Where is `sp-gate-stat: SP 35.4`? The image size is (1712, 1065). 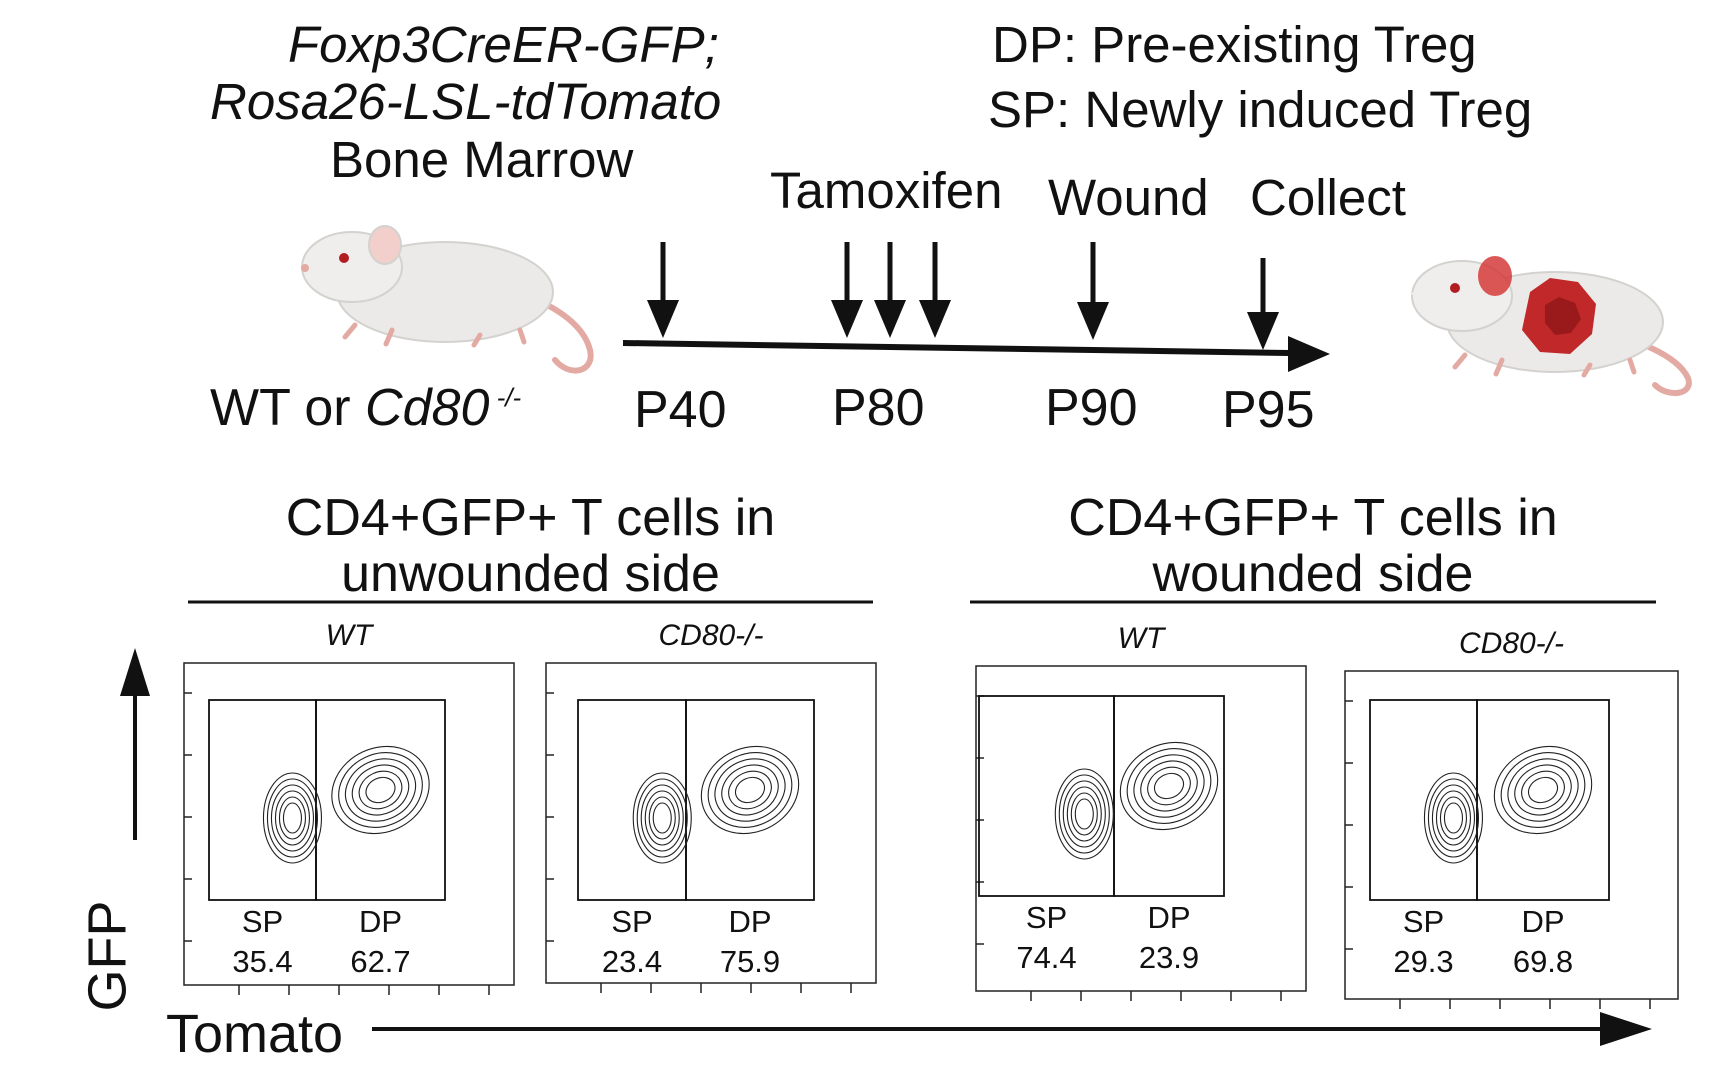
sp-gate-stat: SP 35.4 is located at coordinates (263, 942).